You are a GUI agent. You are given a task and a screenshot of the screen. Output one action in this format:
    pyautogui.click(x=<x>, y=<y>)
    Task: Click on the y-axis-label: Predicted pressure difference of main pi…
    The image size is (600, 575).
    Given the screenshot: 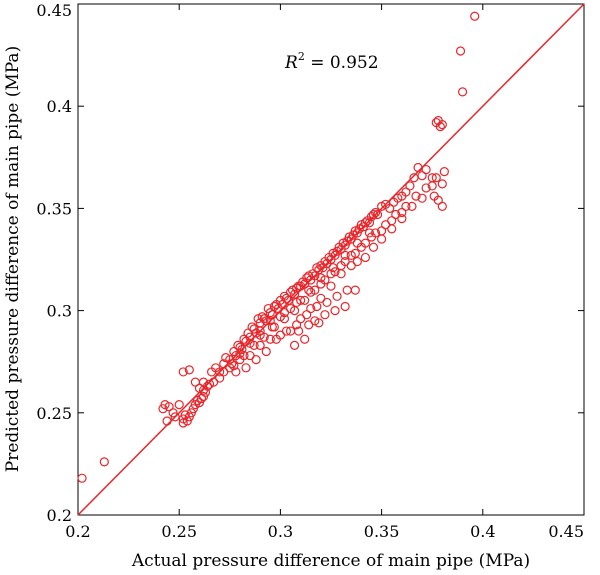 What is the action you would take?
    pyautogui.click(x=13, y=259)
    